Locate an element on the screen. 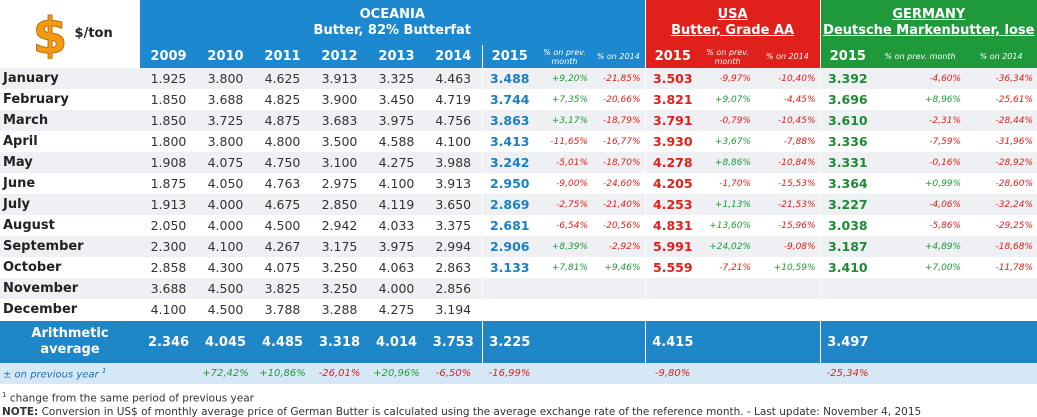  value-cell: 3.988 is located at coordinates (453, 162).